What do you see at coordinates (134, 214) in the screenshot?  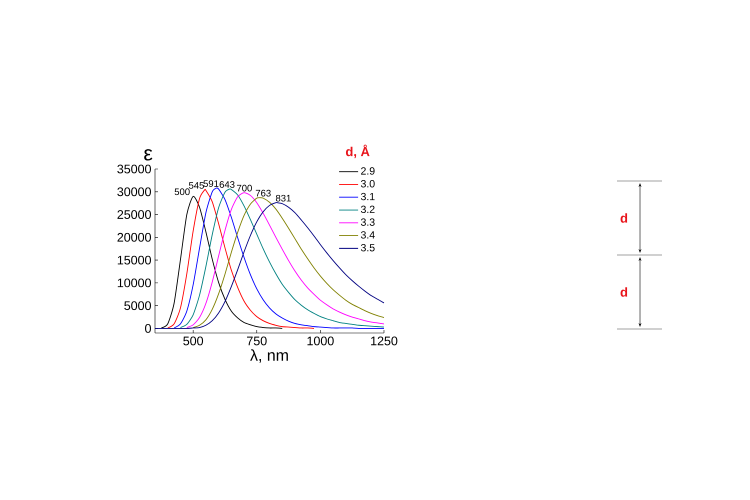 I see `y-tick-label: 25000` at bounding box center [134, 214].